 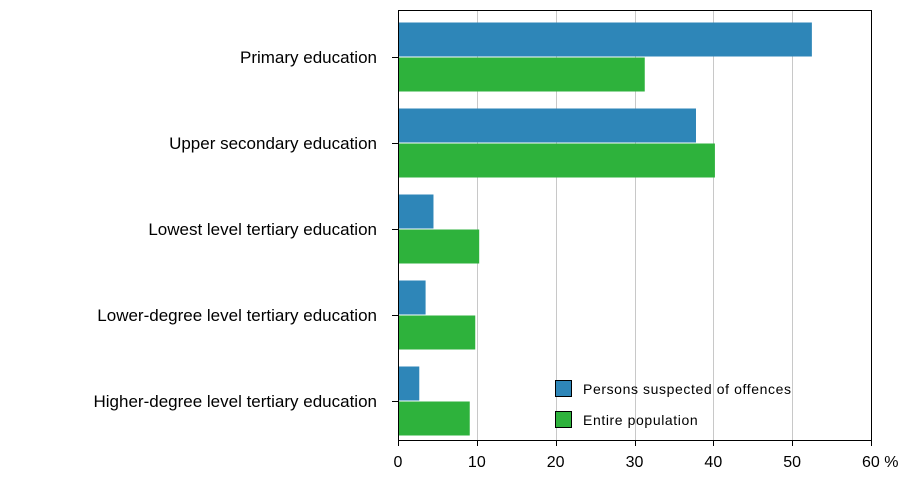 What do you see at coordinates (556, 462) in the screenshot?
I see `x-tick-label: 20` at bounding box center [556, 462].